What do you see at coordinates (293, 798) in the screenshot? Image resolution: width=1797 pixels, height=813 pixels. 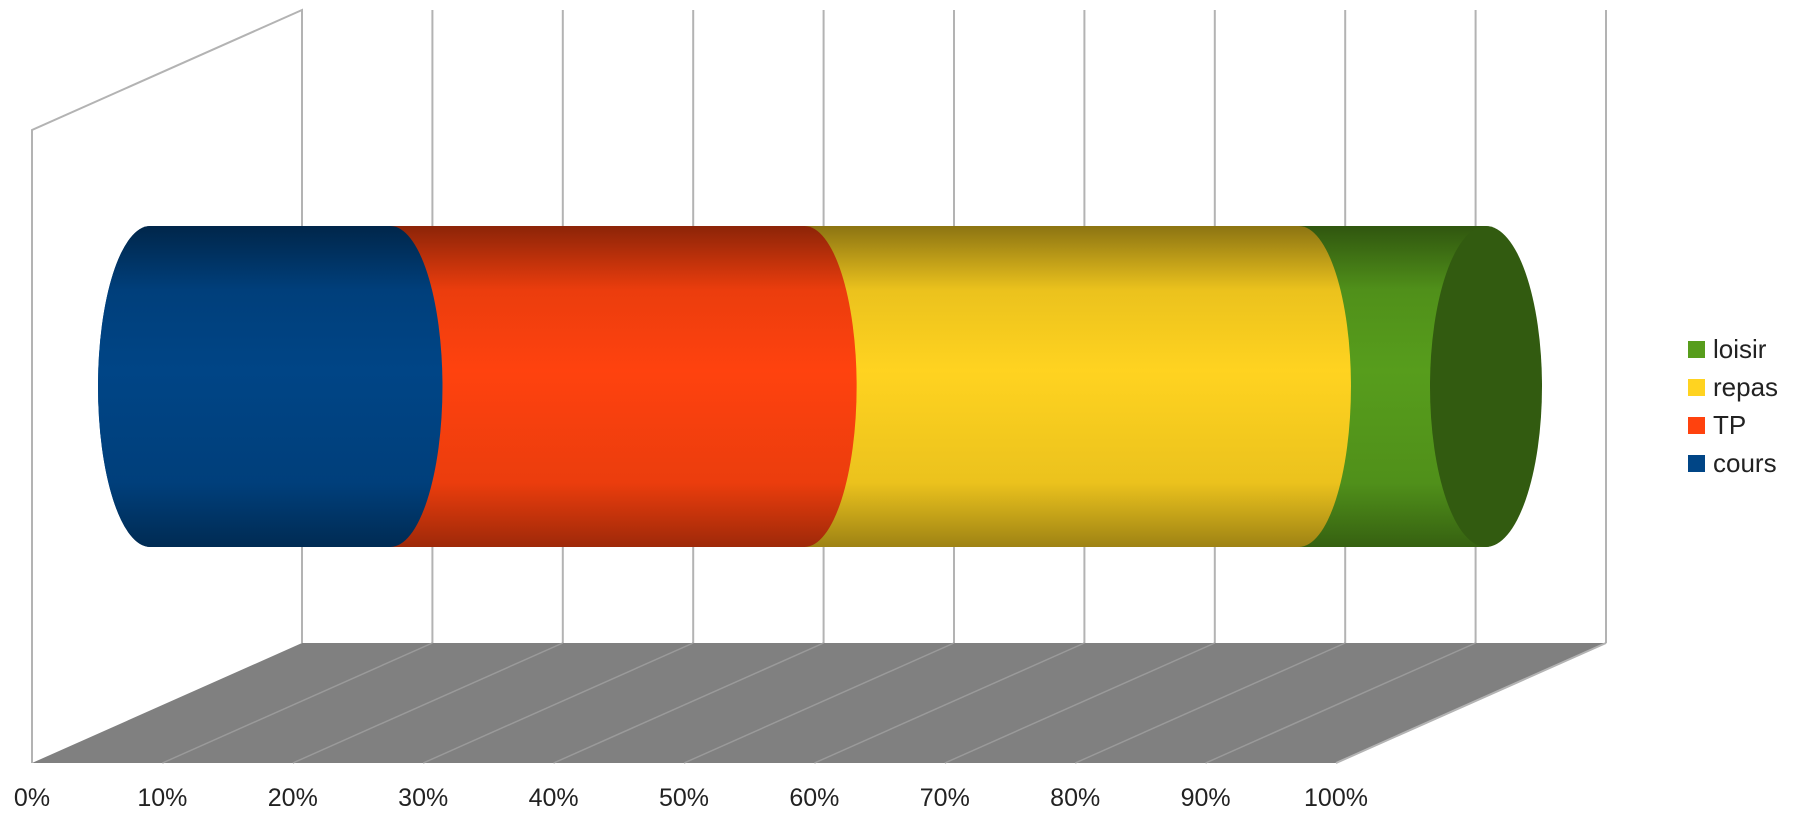 I see `x-tick-label: 20%` at bounding box center [293, 798].